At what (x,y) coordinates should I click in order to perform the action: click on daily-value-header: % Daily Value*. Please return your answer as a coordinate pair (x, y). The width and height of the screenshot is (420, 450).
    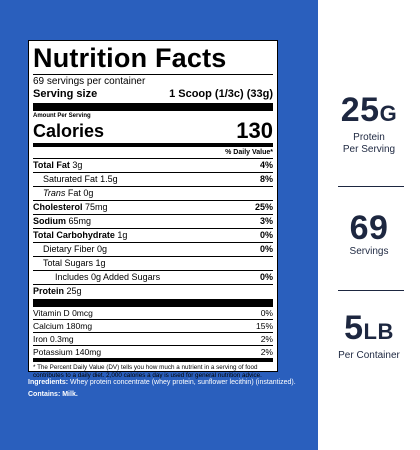
    Looking at the image, I should click on (249, 152).